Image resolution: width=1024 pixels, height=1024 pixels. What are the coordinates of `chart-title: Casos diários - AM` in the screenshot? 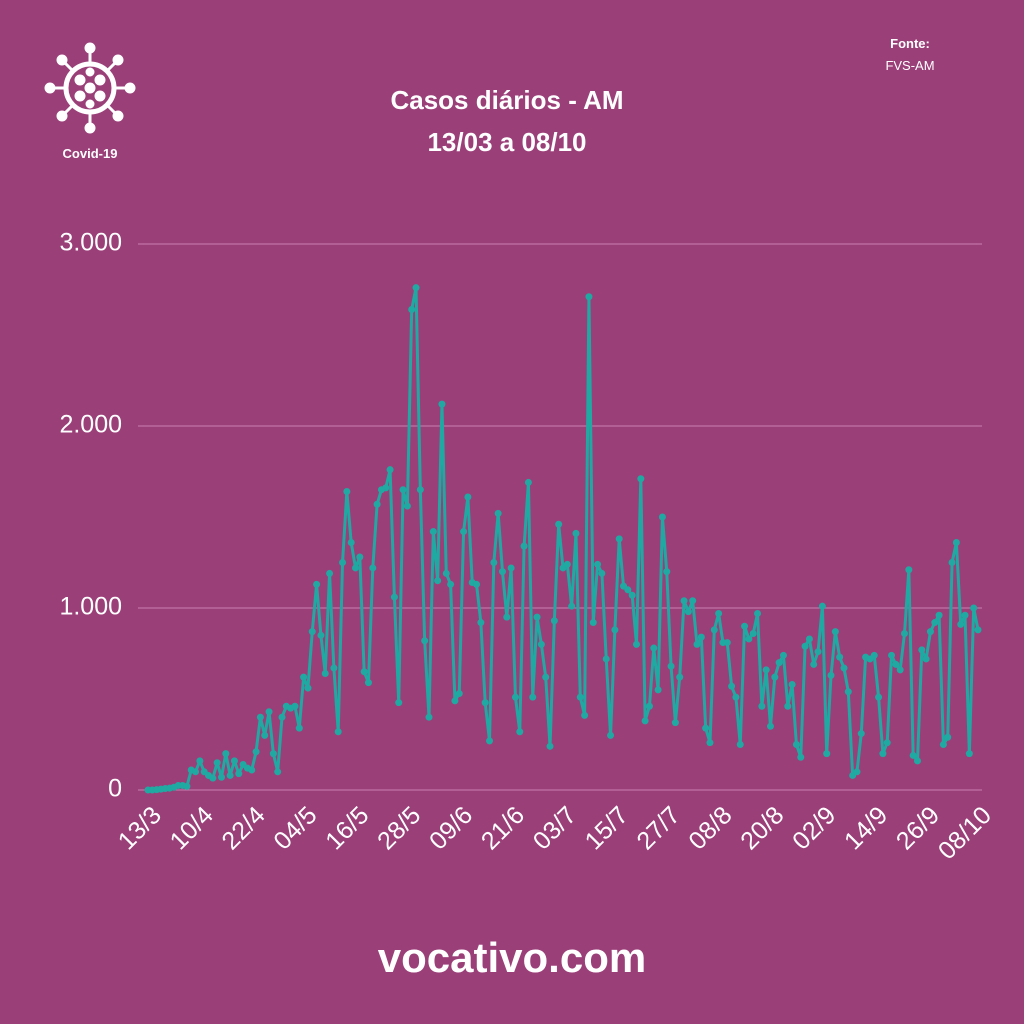 It's located at (506, 100).